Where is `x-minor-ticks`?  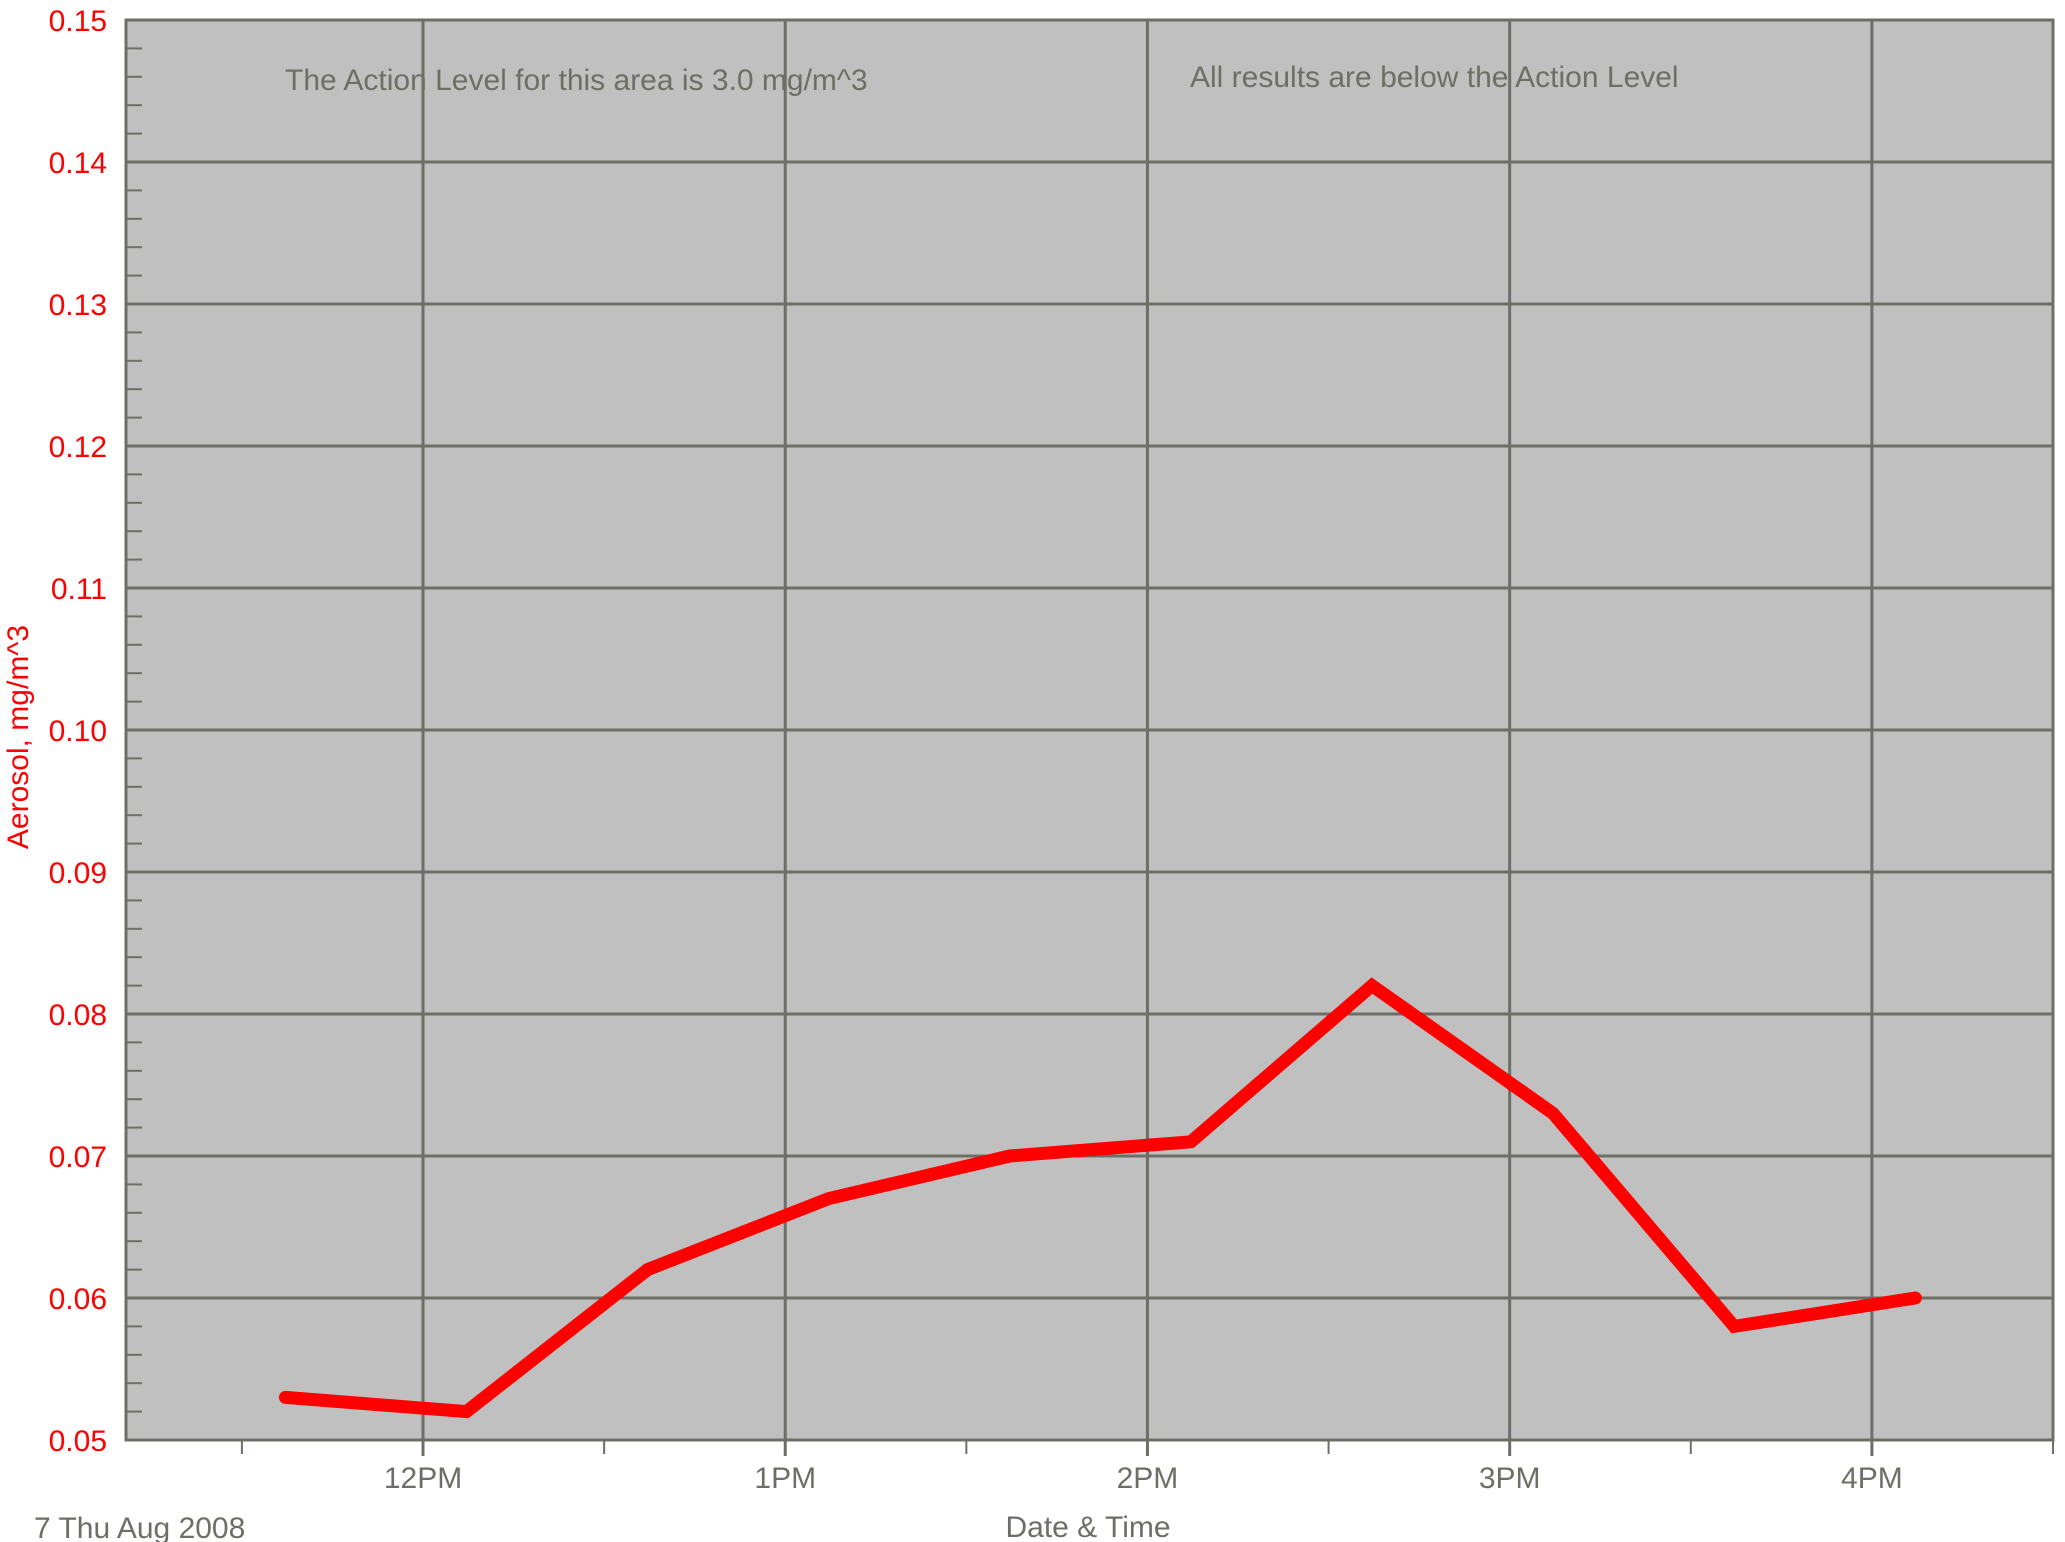 x-minor-ticks is located at coordinates (1147, 1447).